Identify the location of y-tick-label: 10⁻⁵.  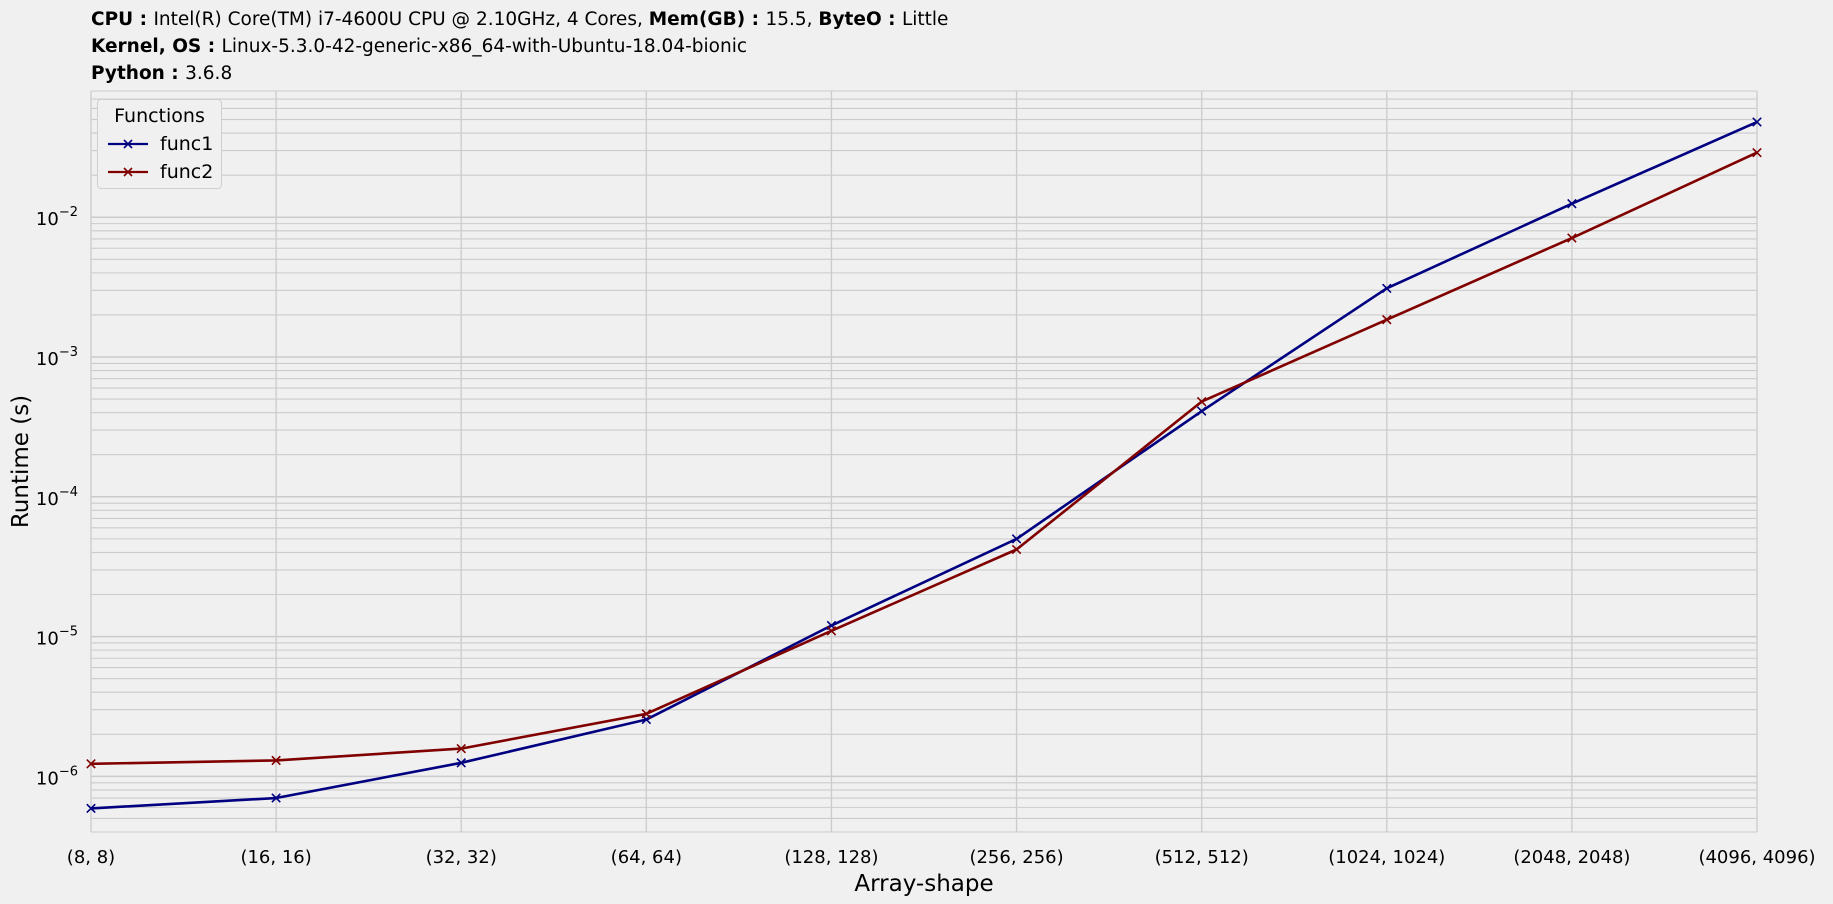
(57, 637).